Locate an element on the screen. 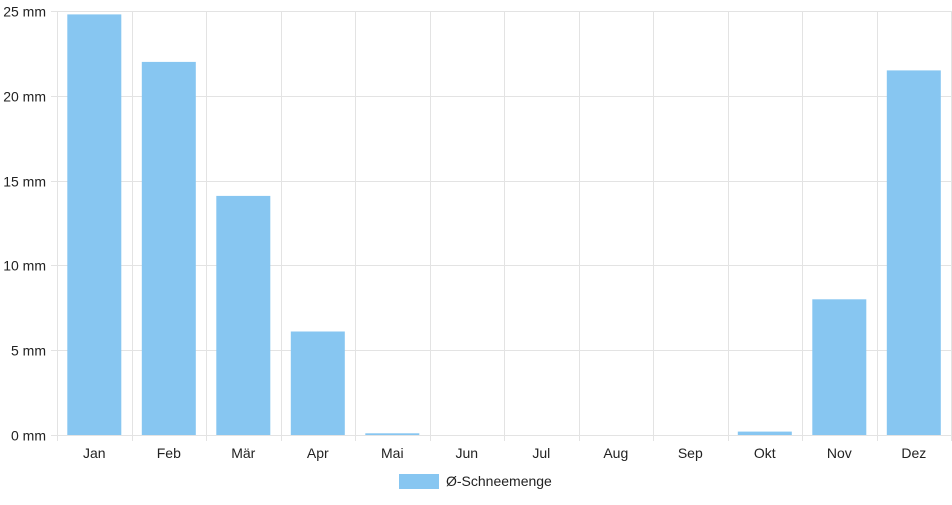  x-axis-ticks: Jan Feb Mär Apr Mai Jun Jul Aug Sep Okt Nov Dez is located at coordinates (504, 453).